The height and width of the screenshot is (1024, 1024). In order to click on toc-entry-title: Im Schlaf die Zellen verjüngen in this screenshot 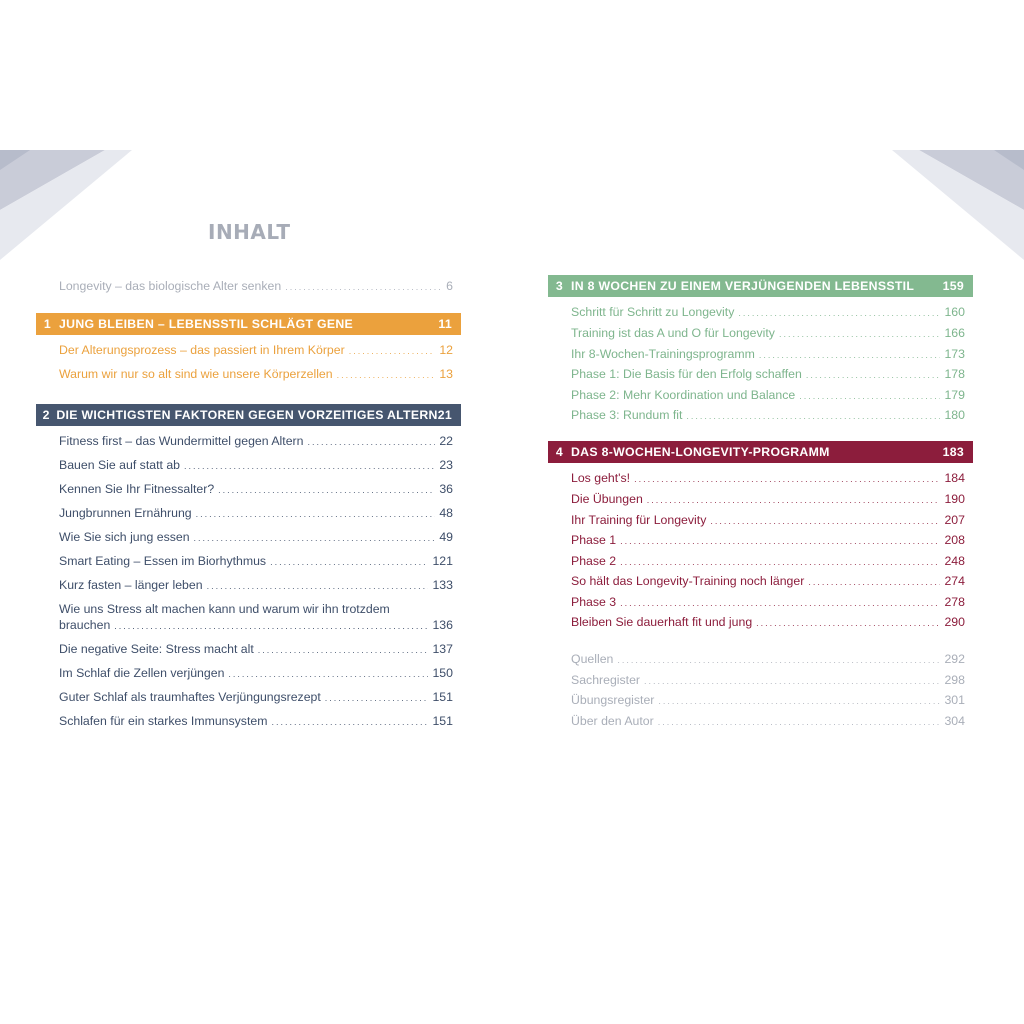, I will do `click(142, 673)`.